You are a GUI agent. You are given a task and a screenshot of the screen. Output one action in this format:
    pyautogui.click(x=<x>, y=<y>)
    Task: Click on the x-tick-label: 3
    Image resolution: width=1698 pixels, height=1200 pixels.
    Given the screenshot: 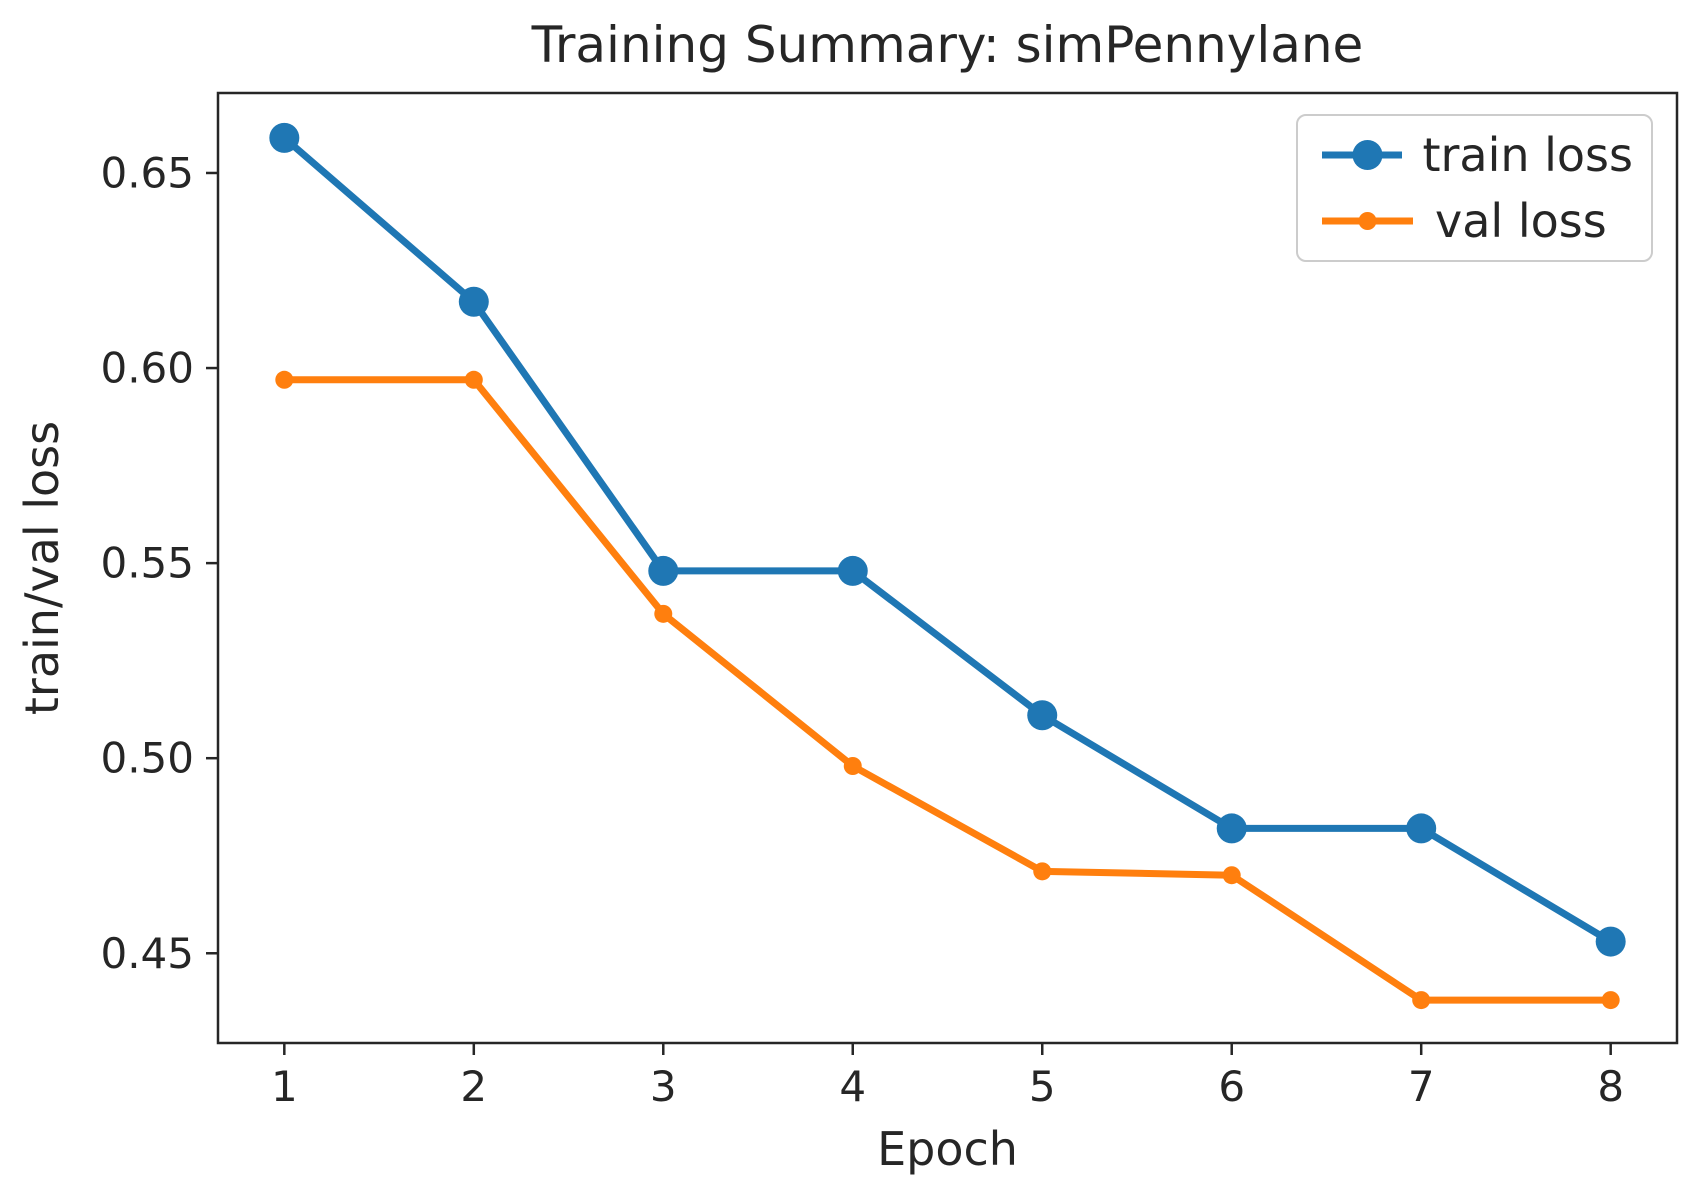 What is the action you would take?
    pyautogui.click(x=663, y=1086)
    